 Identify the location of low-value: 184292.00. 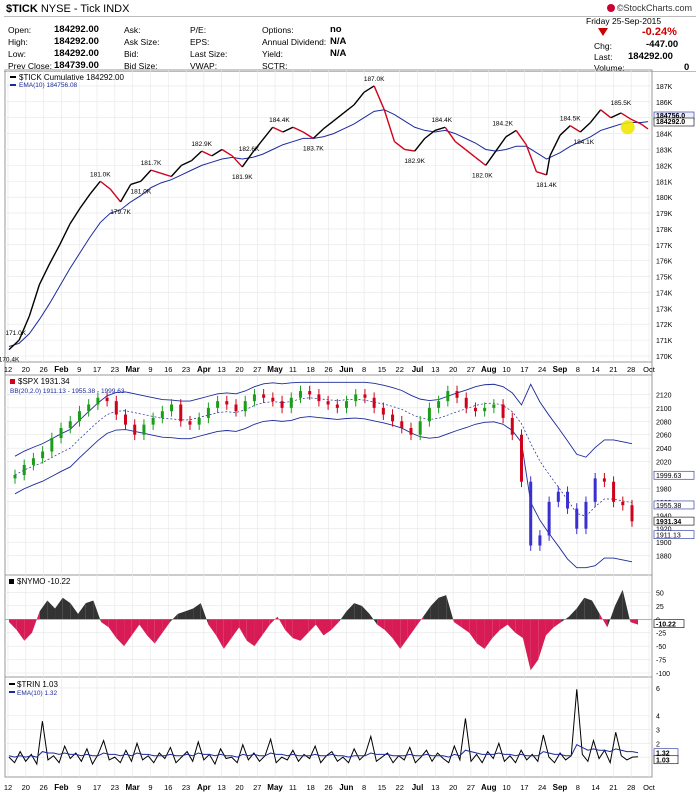
(76, 53).